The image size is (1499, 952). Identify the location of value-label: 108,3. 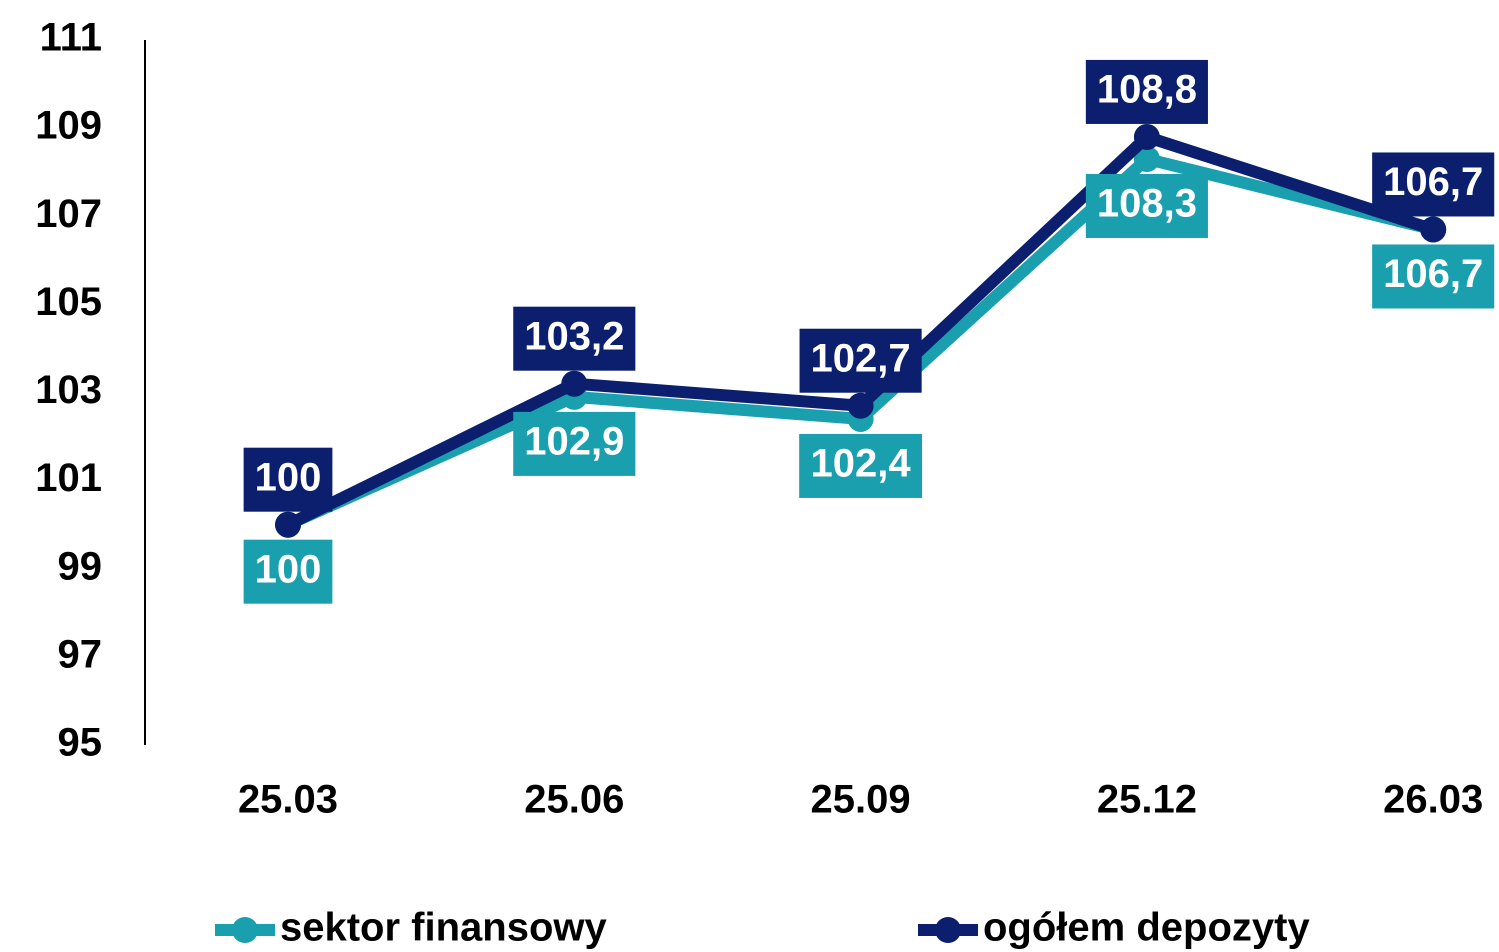
(1147, 204).